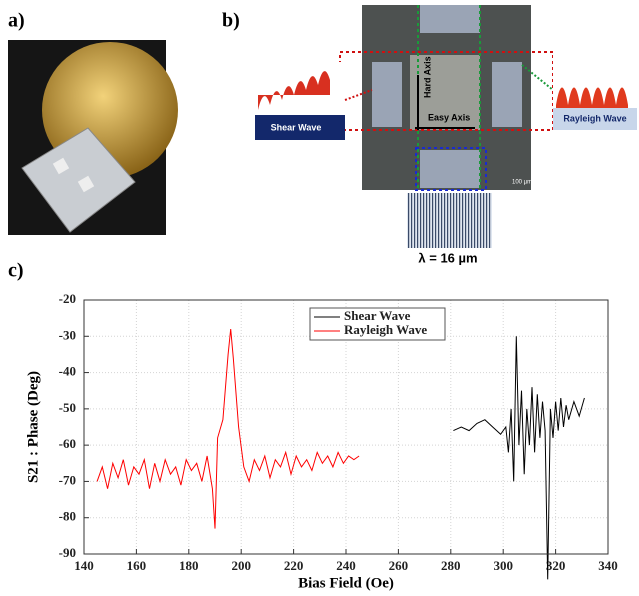 Image resolution: width=639 pixels, height=596 pixels. What do you see at coordinates (346, 565) in the screenshot?
I see `x-tick-label: 240` at bounding box center [346, 565].